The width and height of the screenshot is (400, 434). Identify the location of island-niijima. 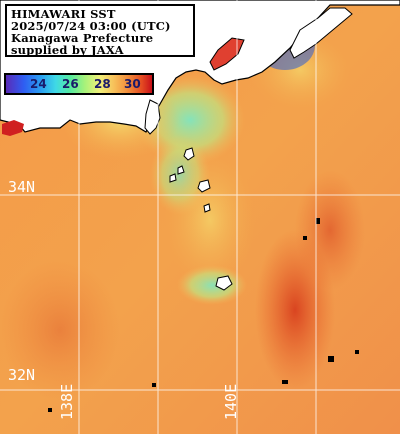
(173, 178).